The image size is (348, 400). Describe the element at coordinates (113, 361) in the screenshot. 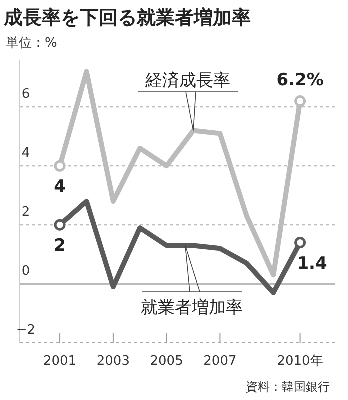

I see `x-tick-label: 2003` at that location.